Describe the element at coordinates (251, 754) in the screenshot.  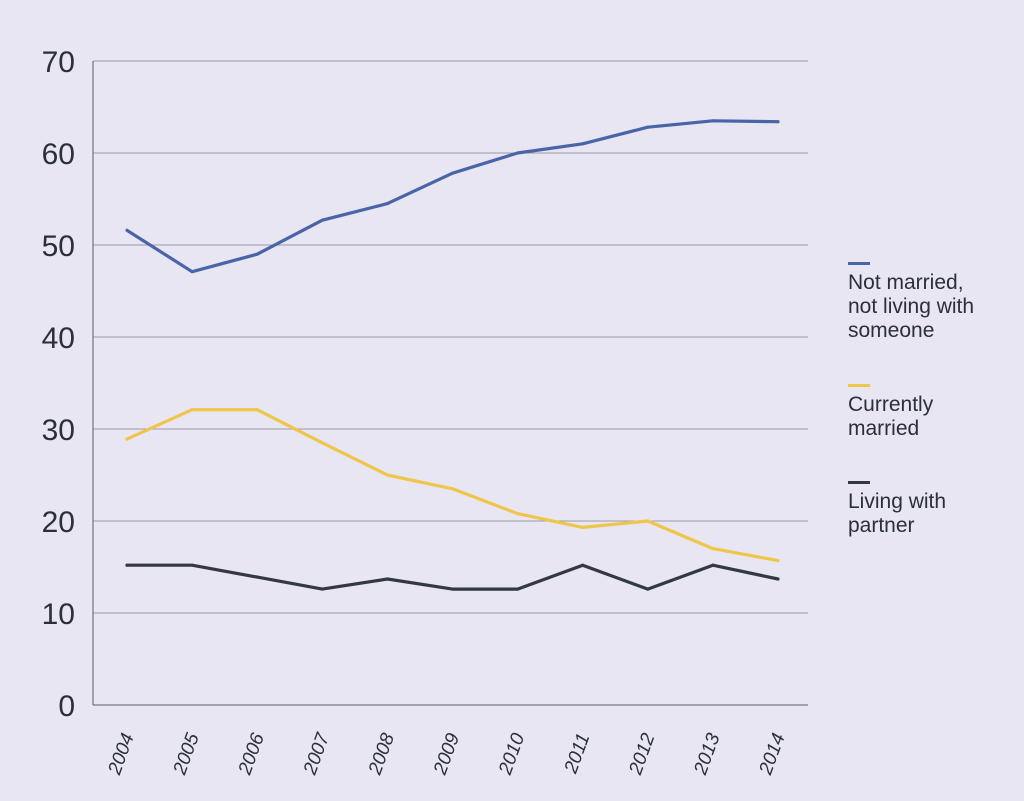
I see `x-tick-label: 2006` at that location.